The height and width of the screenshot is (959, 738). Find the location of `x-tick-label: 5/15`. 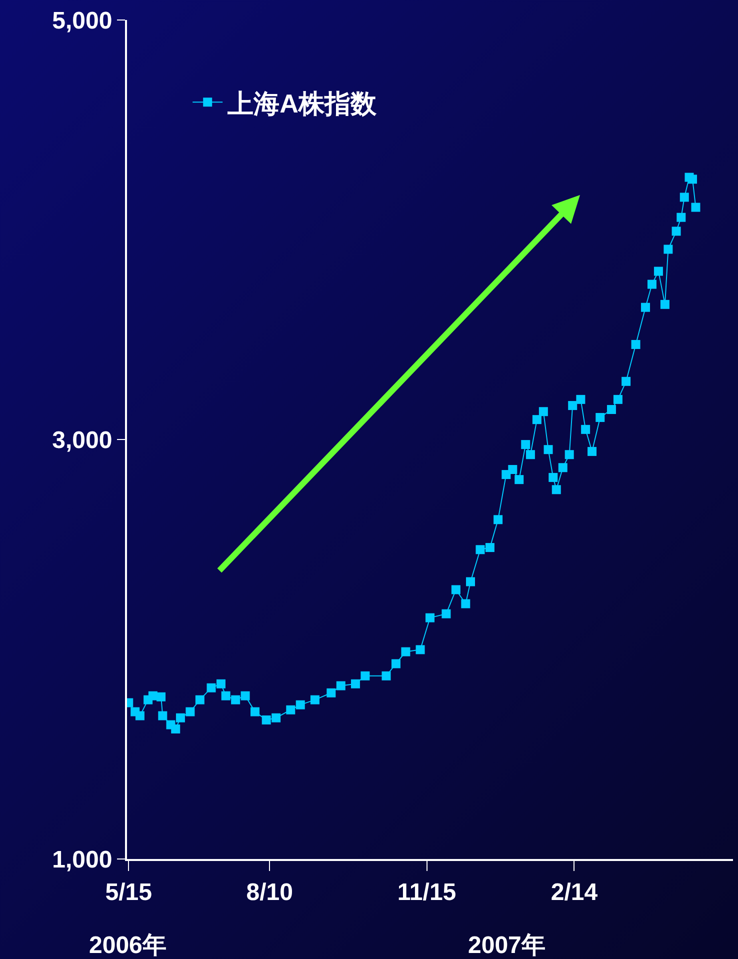

x-tick-label: 5/15 is located at coordinates (128, 892).